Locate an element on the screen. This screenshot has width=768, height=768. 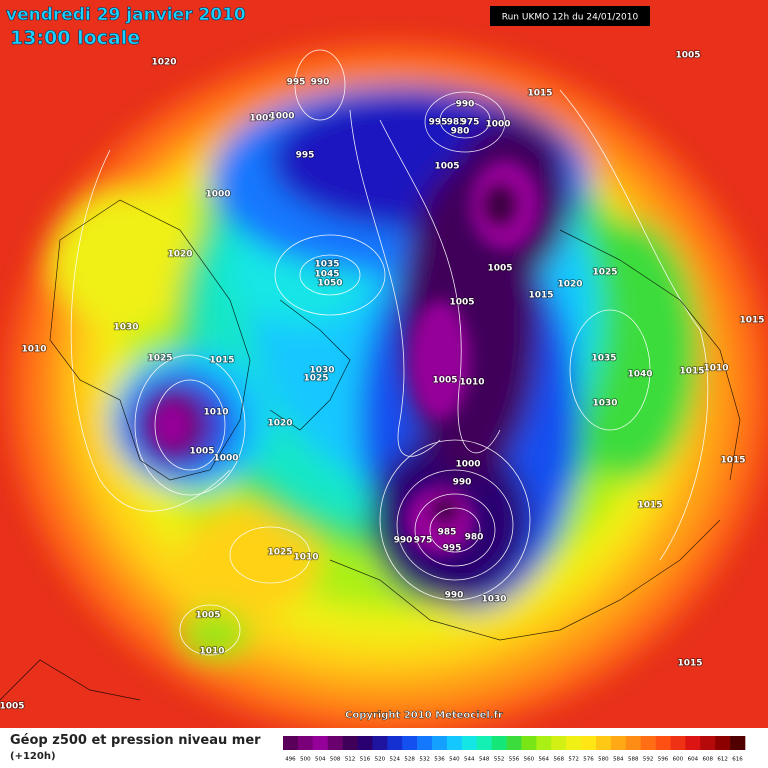
run-label: Run UKMO 12h du 24/01/2010 is located at coordinates (570, 18).